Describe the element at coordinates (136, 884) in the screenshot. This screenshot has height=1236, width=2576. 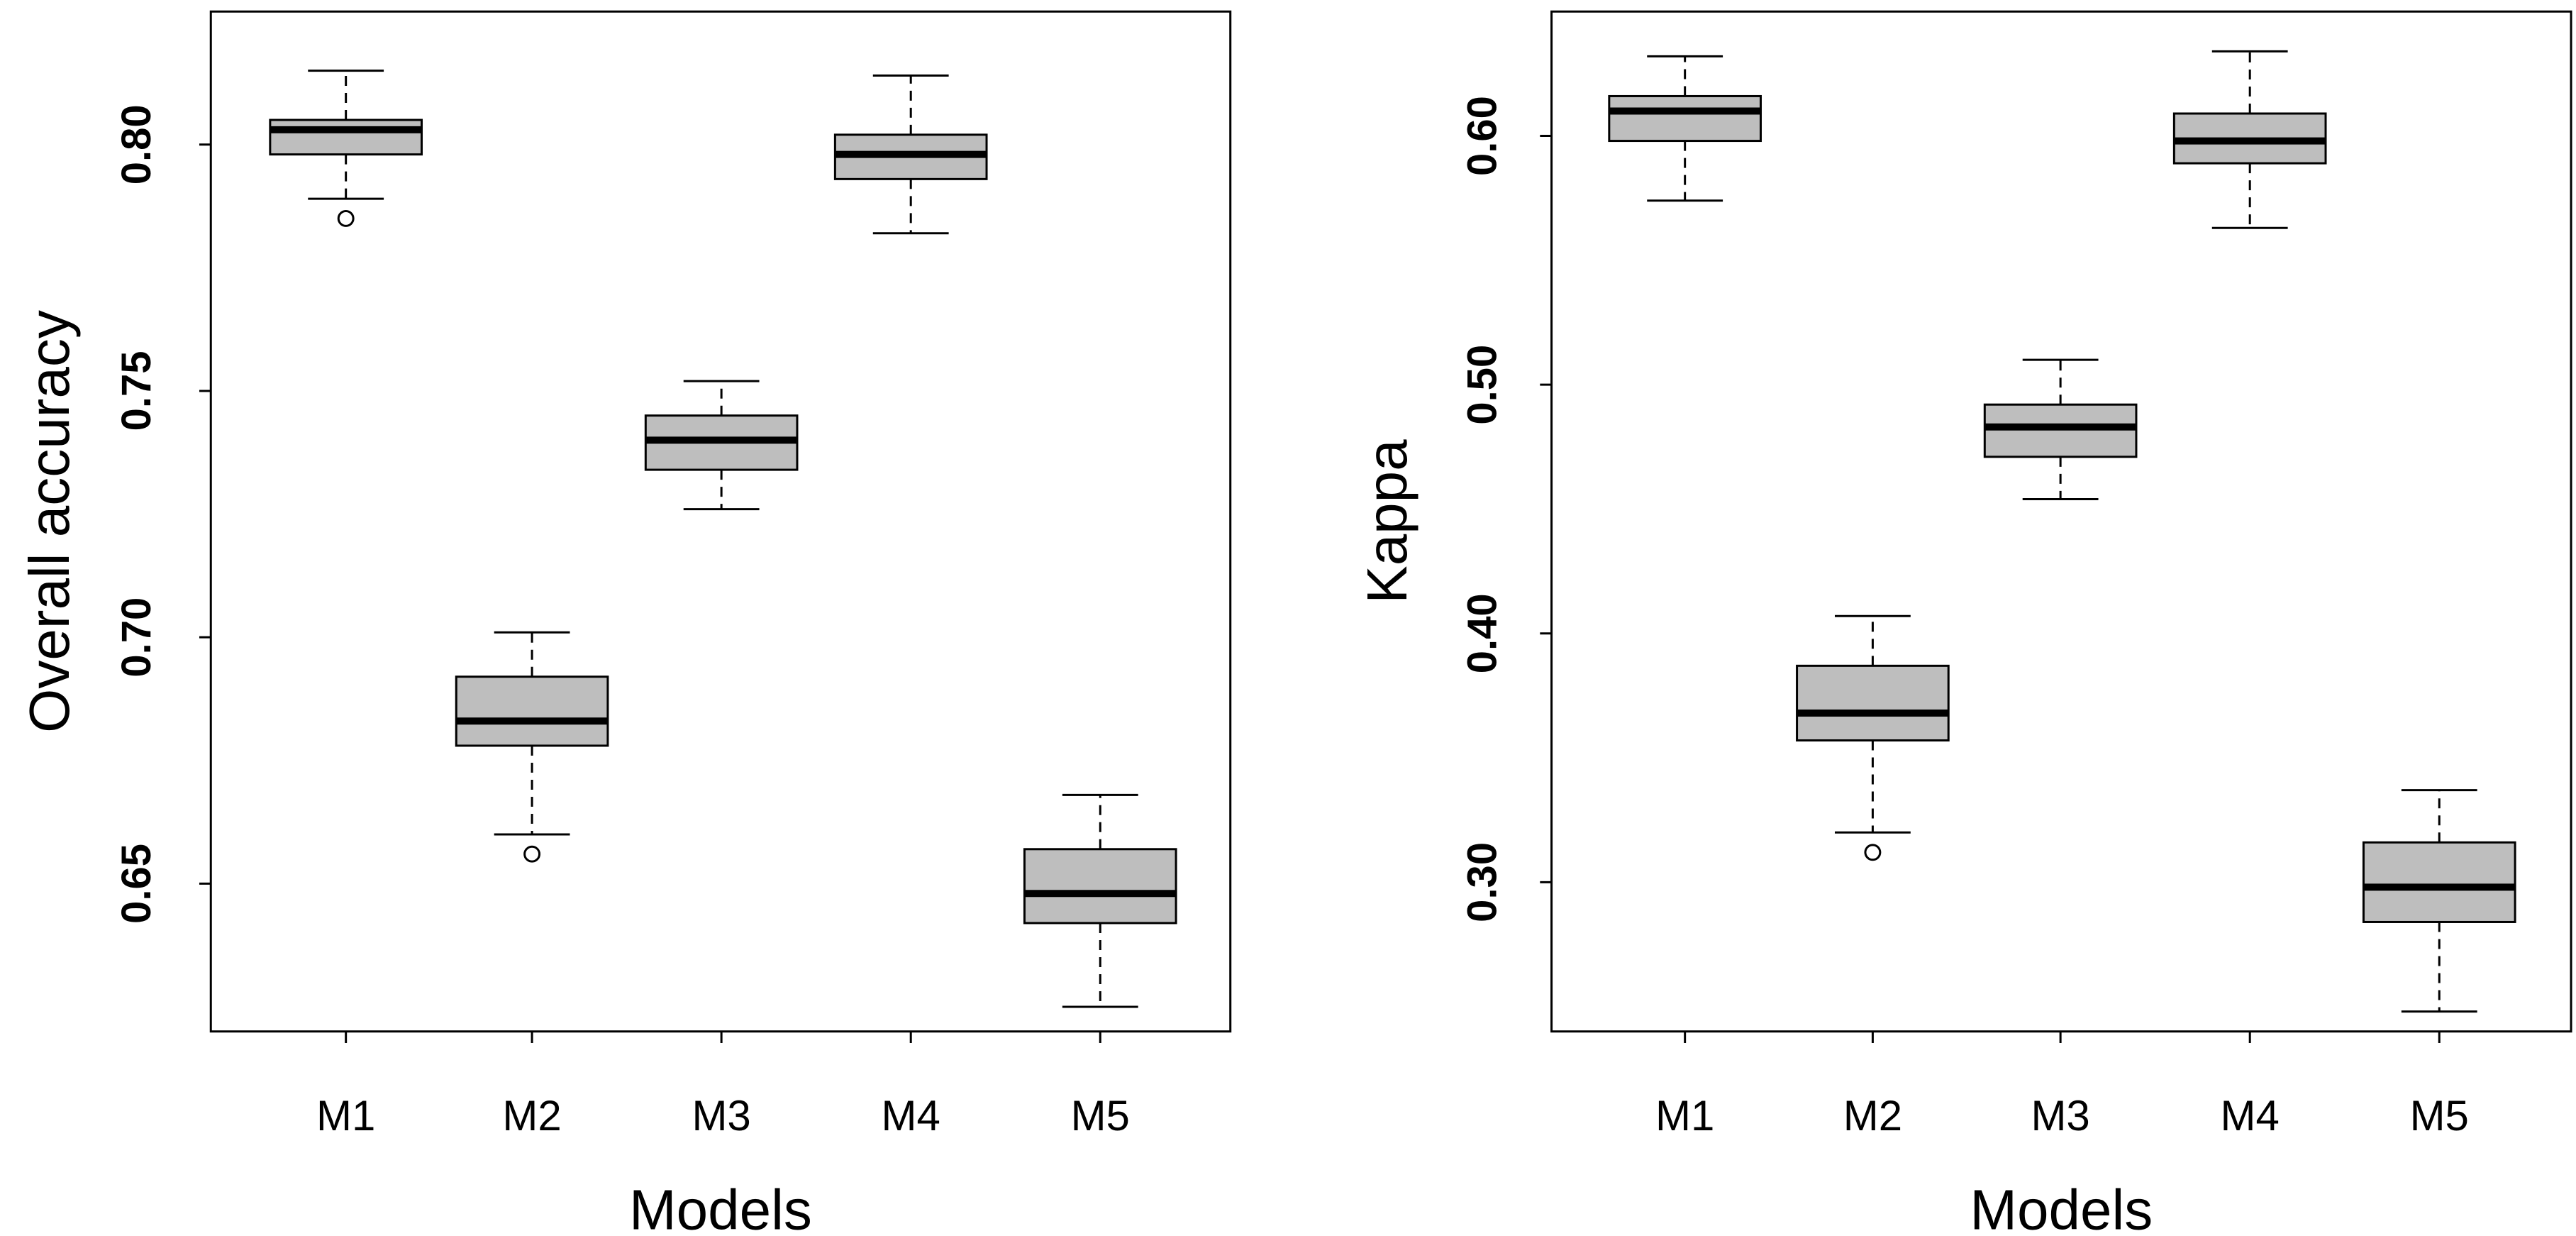
I see `y-tick-label: 0.65` at that location.